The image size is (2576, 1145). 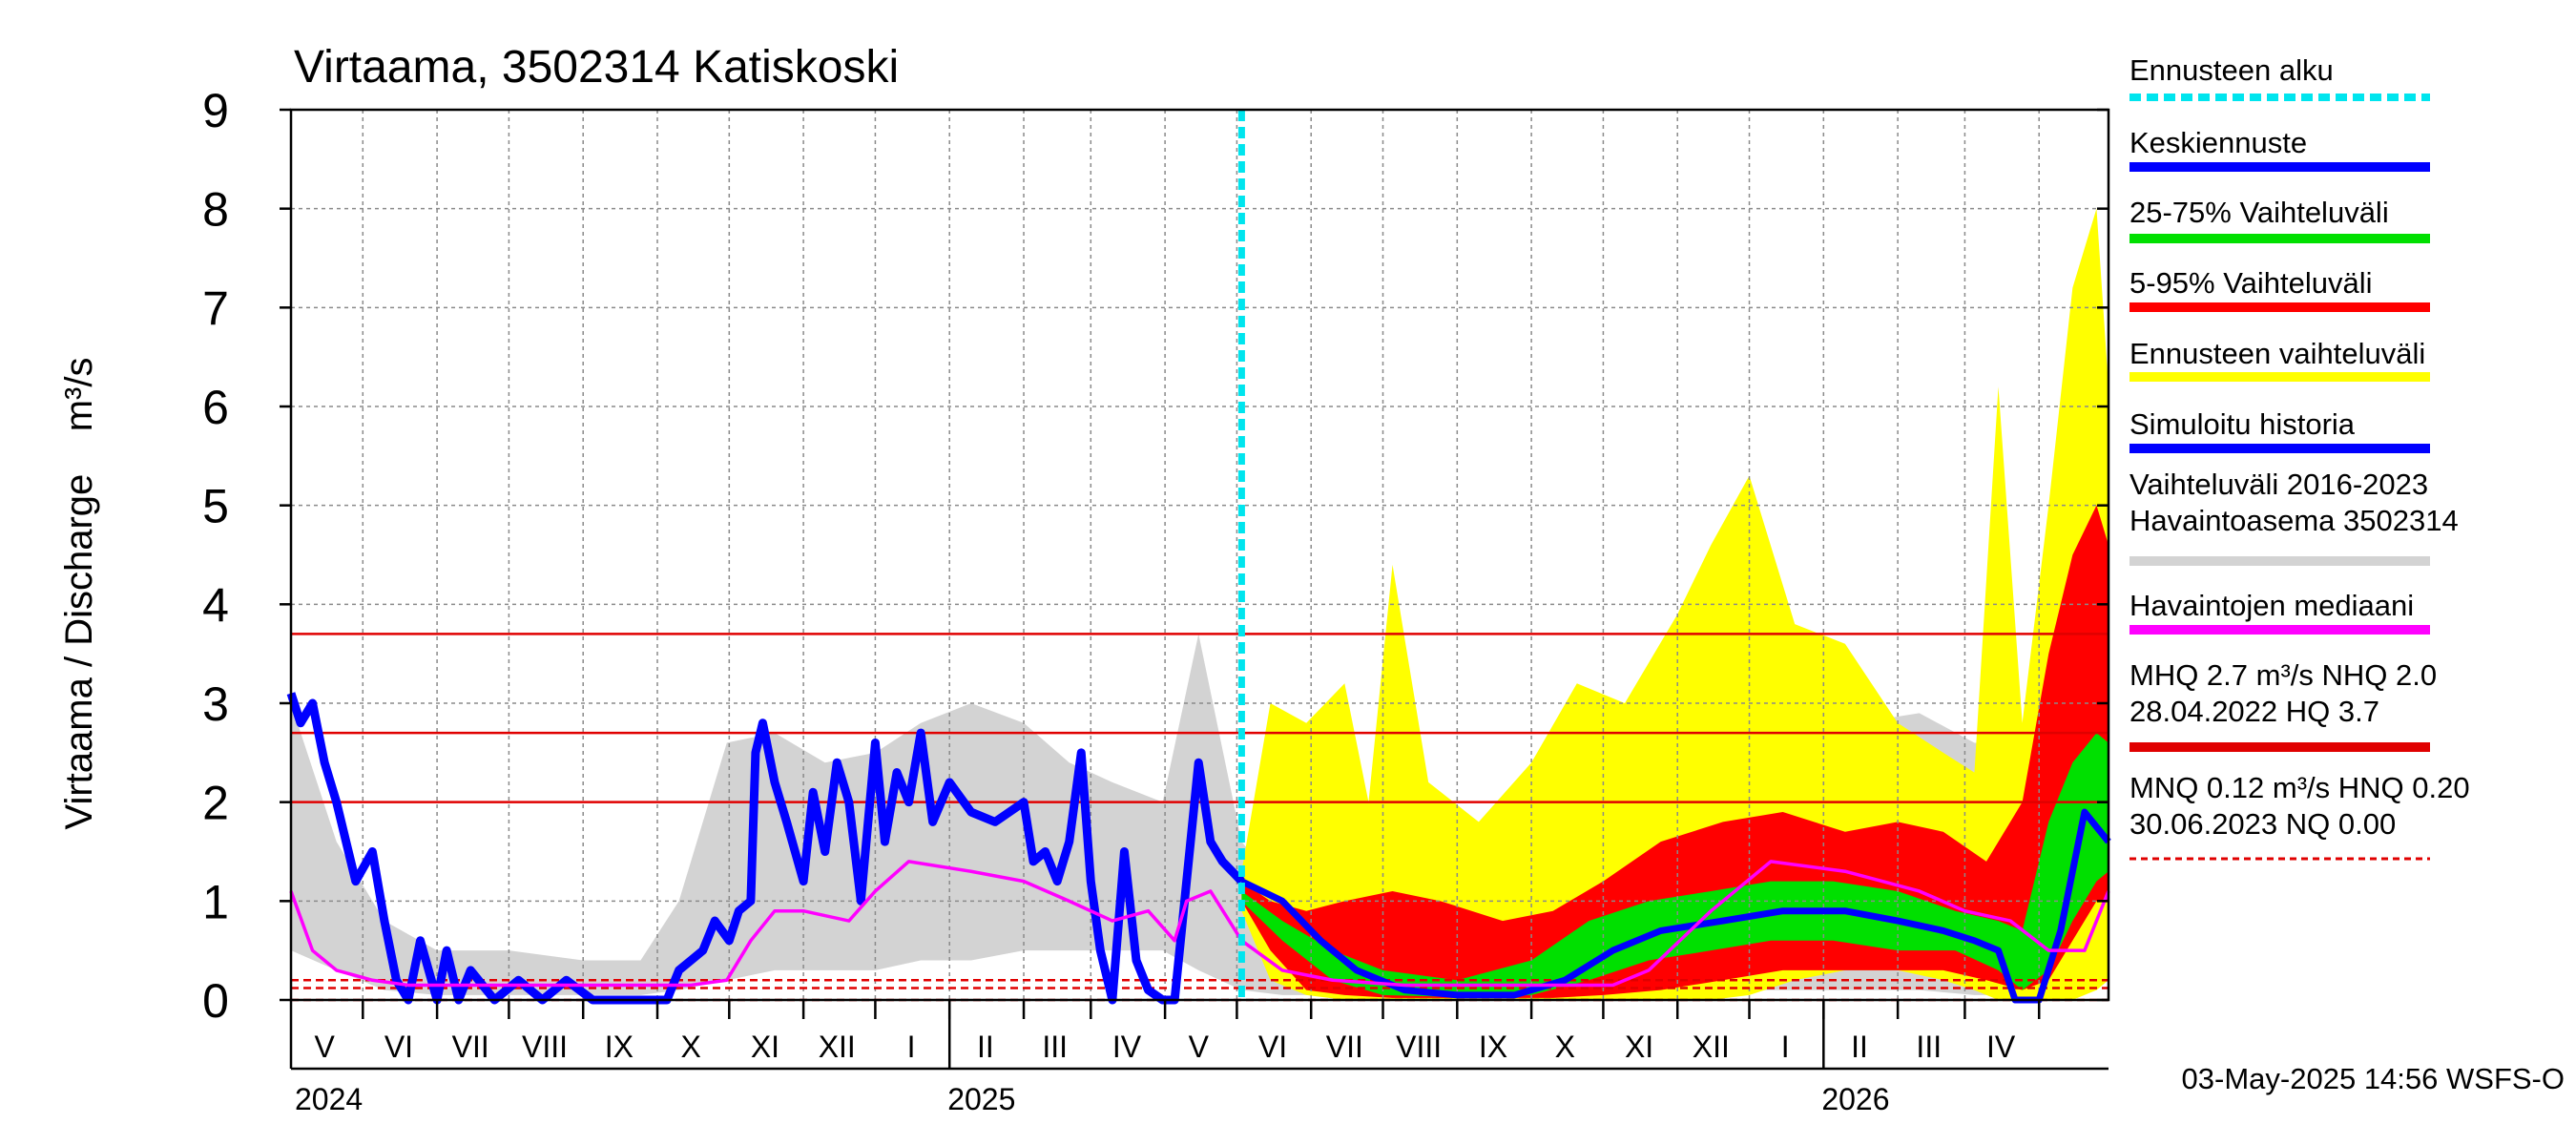 I want to click on x-month-label-12: V, so click(x=1199, y=1047).